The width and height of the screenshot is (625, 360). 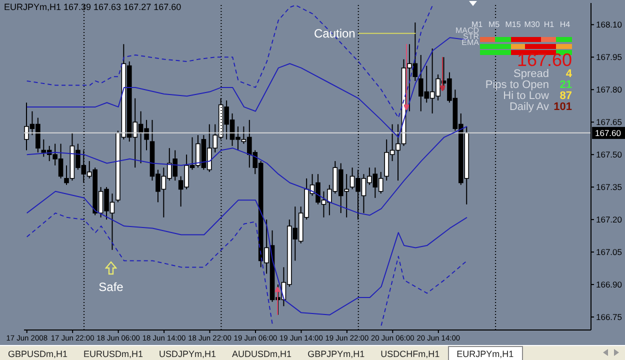 I want to click on y-tick-label: 167.05, so click(x=609, y=252).